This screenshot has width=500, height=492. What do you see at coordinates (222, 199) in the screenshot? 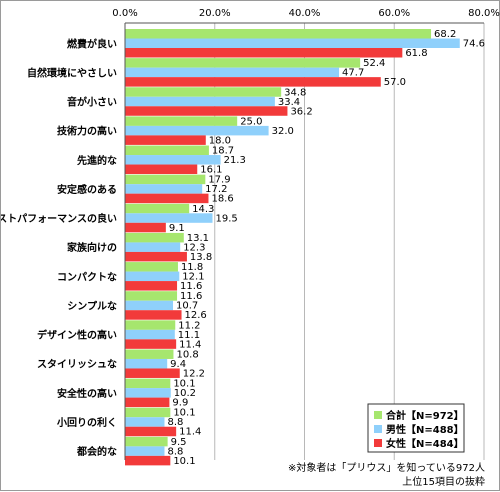
I see `bar-value-label: 18.6` at bounding box center [222, 199].